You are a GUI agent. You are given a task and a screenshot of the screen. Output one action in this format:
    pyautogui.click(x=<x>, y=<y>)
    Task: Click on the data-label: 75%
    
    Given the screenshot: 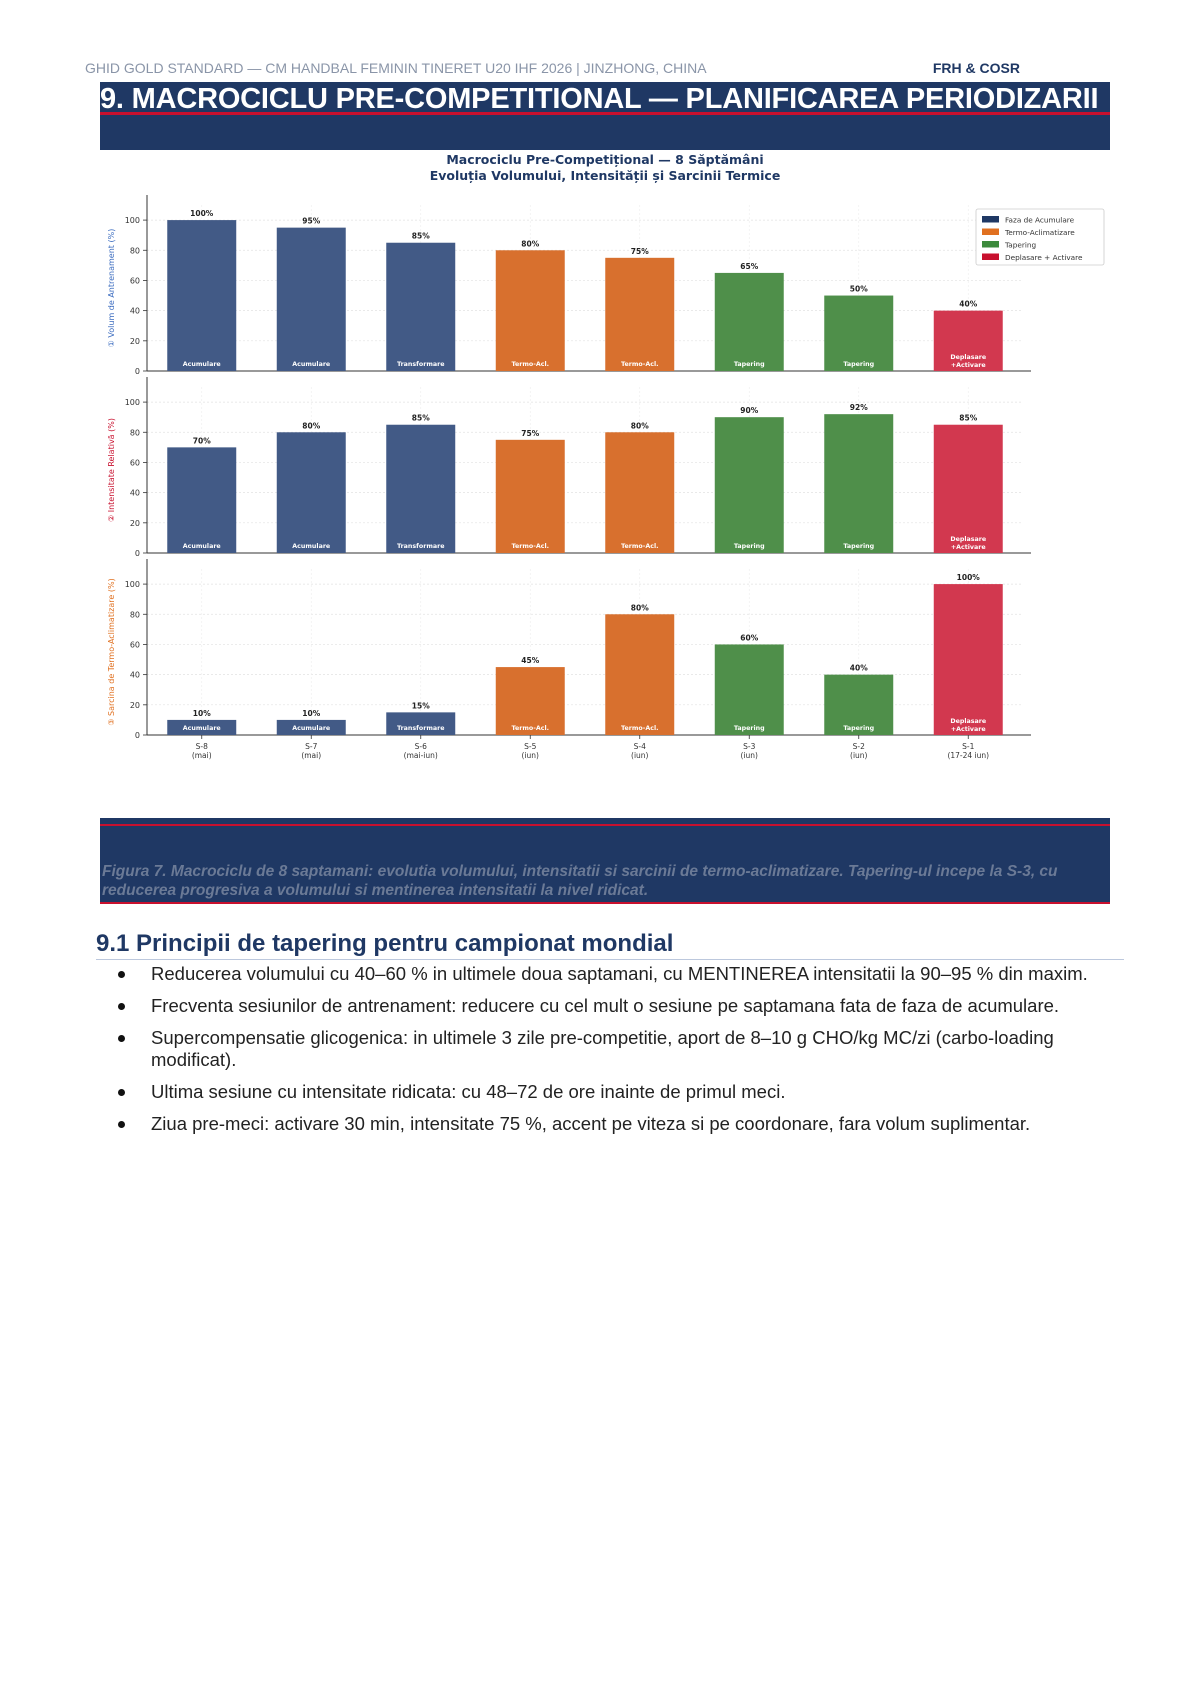 What is the action you would take?
    pyautogui.click(x=530, y=433)
    